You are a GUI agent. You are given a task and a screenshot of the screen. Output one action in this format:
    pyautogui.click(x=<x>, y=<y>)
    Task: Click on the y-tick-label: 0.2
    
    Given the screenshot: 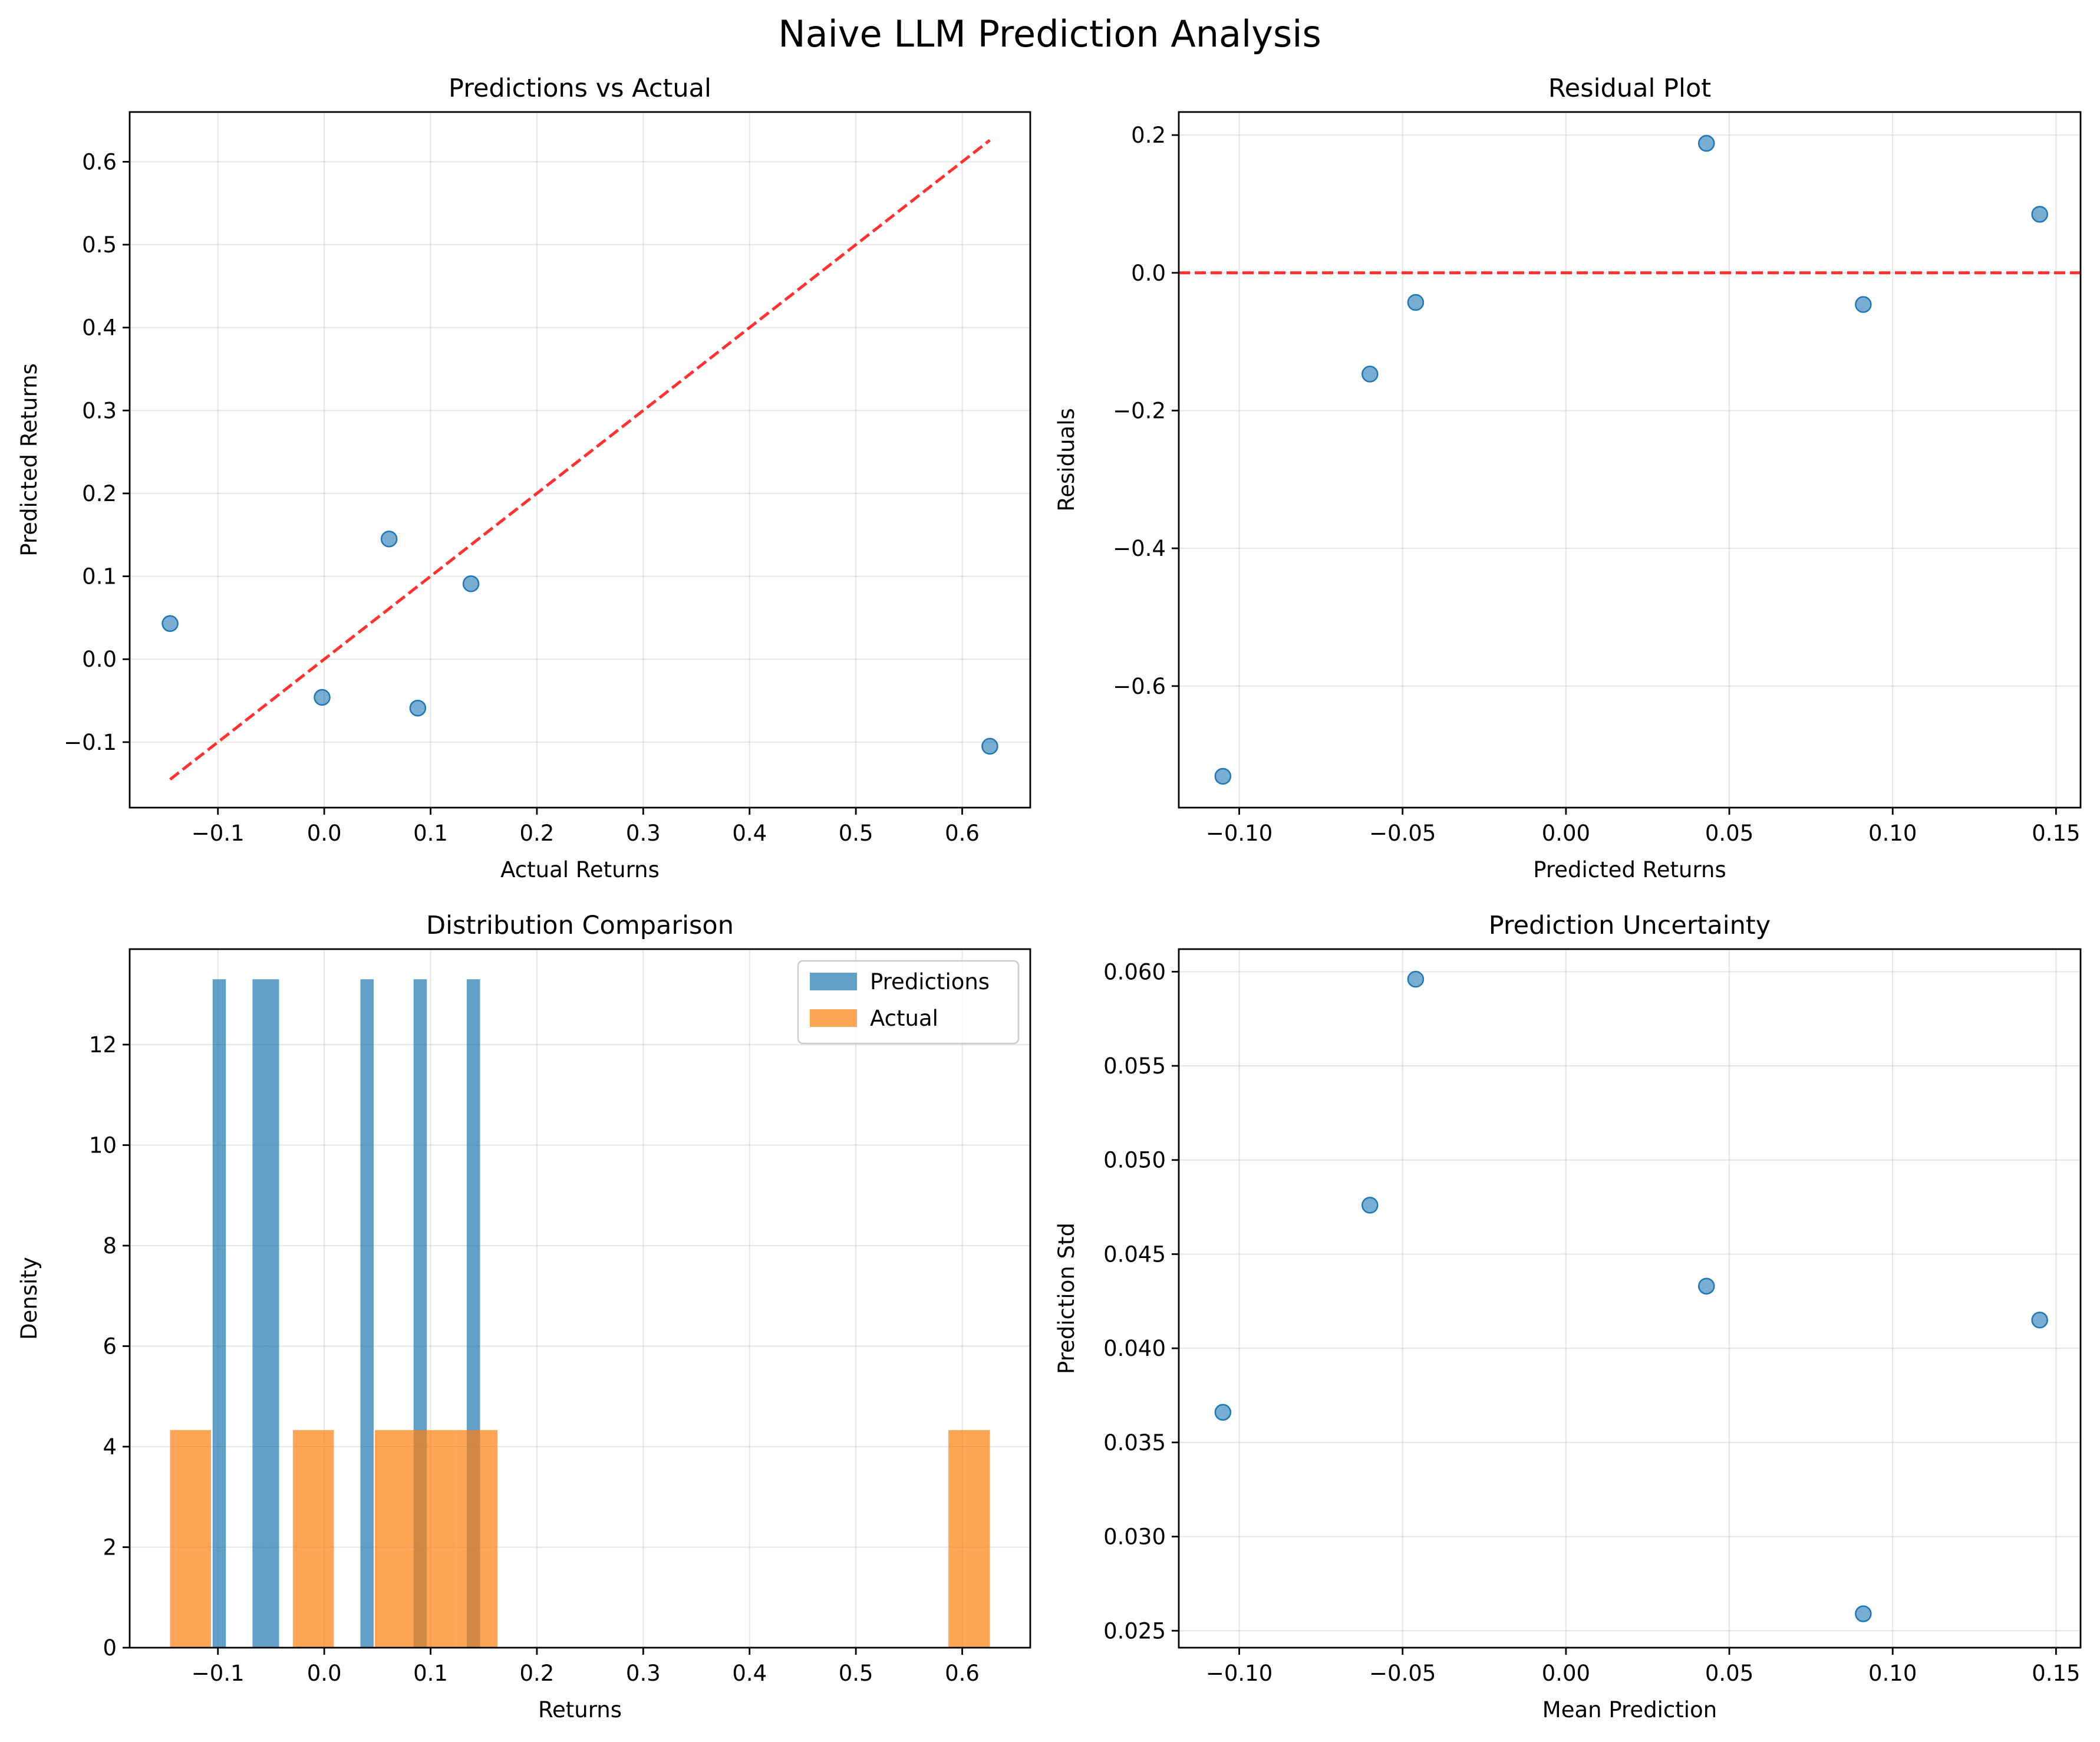 What is the action you would take?
    pyautogui.click(x=1148, y=135)
    